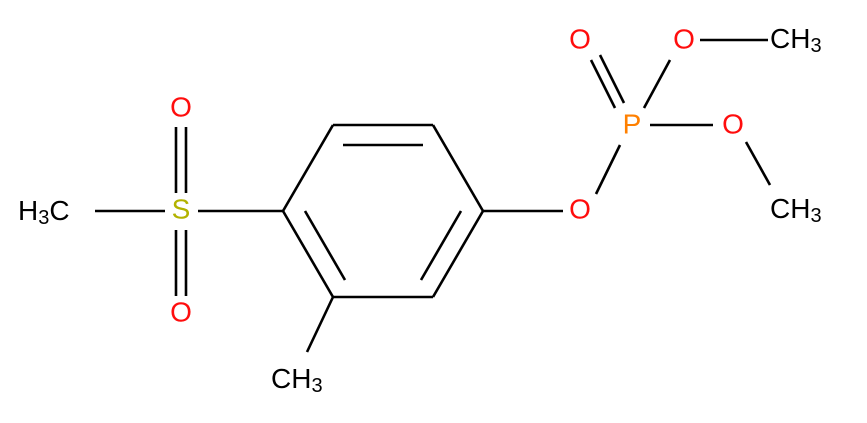 Image resolution: width=867 pixels, height=423 pixels. Describe the element at coordinates (632, 123) in the screenshot. I see `atom-label: P` at that location.